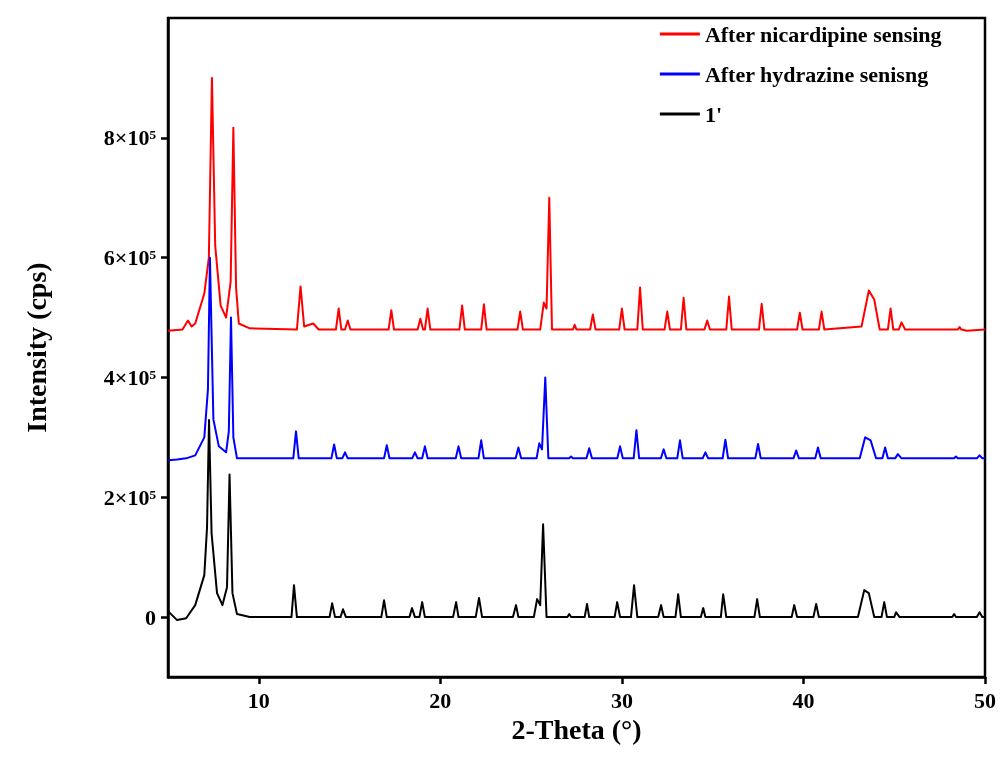  Describe the element at coordinates (130, 497) in the screenshot. I see `y-tick-label: 2×10⁵` at that location.